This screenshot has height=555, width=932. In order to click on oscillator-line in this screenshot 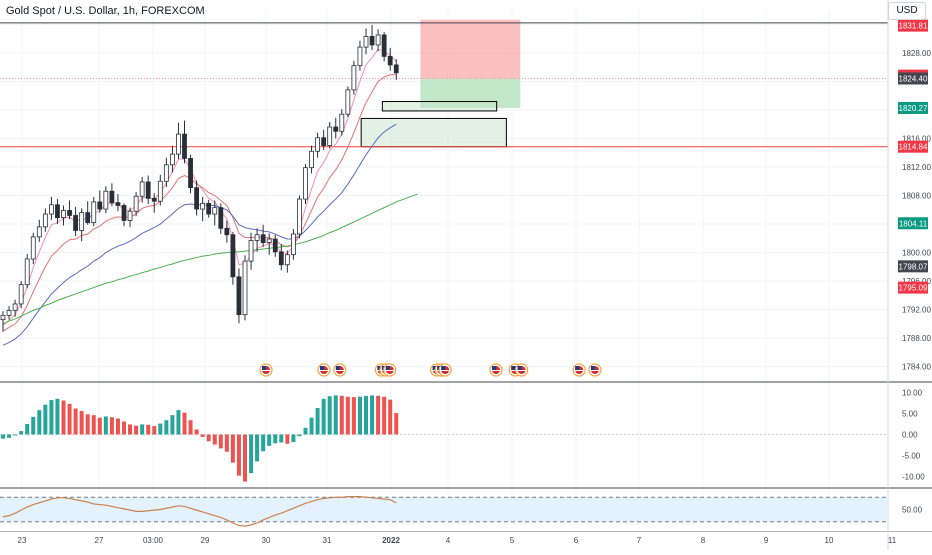, I will do `click(199, 511)`.